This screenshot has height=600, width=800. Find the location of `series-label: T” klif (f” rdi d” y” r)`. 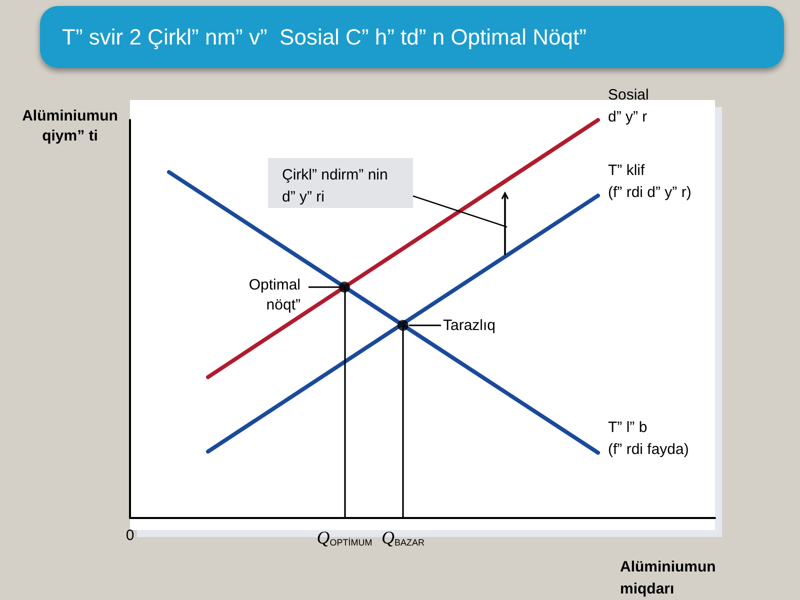

series-label: T” klif (f” rdi d” y” r) is located at coordinates (650, 182).